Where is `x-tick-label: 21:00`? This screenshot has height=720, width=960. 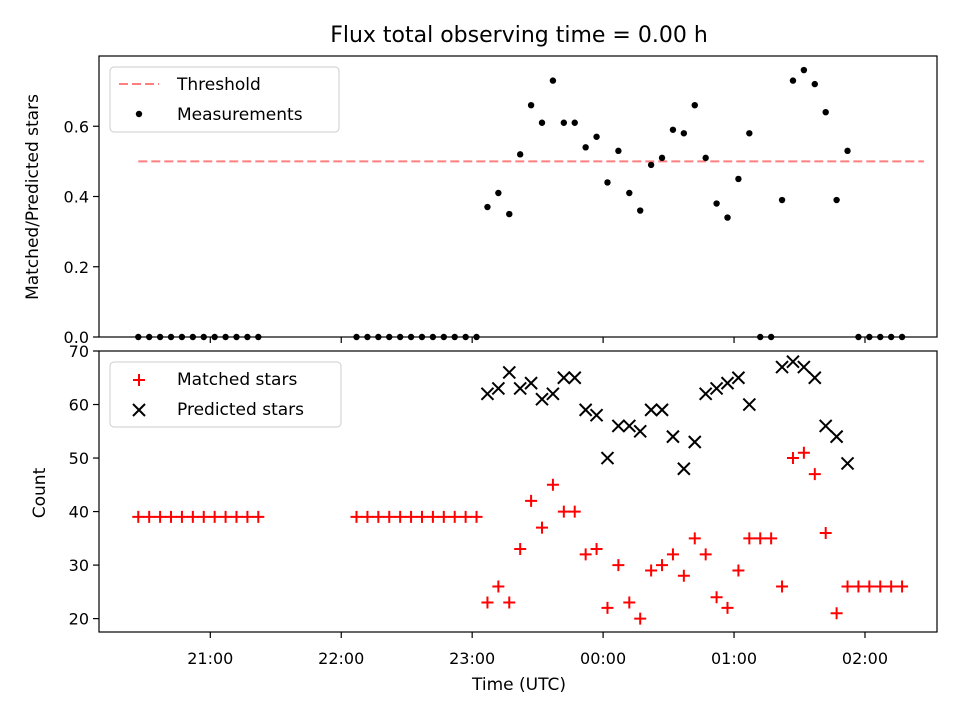 x-tick-label: 21:00 is located at coordinates (210, 658).